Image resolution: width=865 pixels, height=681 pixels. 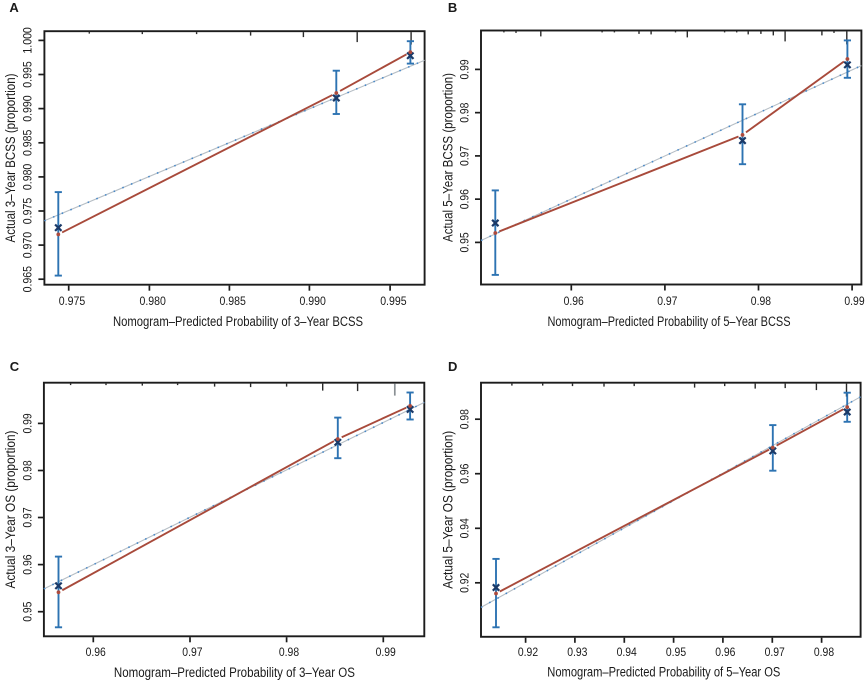 I want to click on svg-text: Actual 5–Year OS (proportion), so click(x=448, y=510).